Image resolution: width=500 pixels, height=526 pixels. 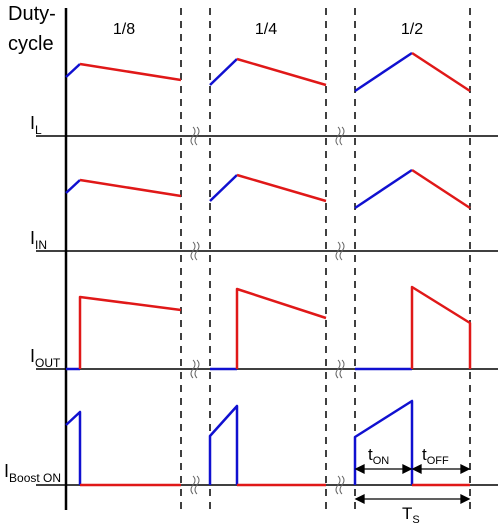 What do you see at coordinates (465, 469) in the screenshot?
I see `t-off-arrowhead-right` at bounding box center [465, 469].